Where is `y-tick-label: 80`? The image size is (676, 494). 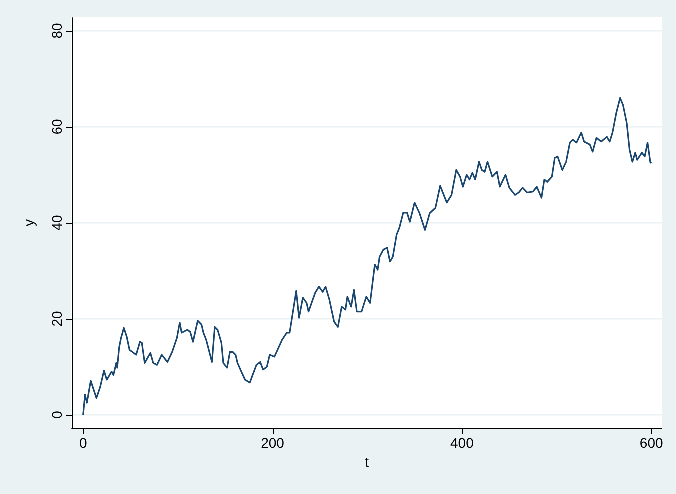
y-tick-label: 80 is located at coordinates (57, 30).